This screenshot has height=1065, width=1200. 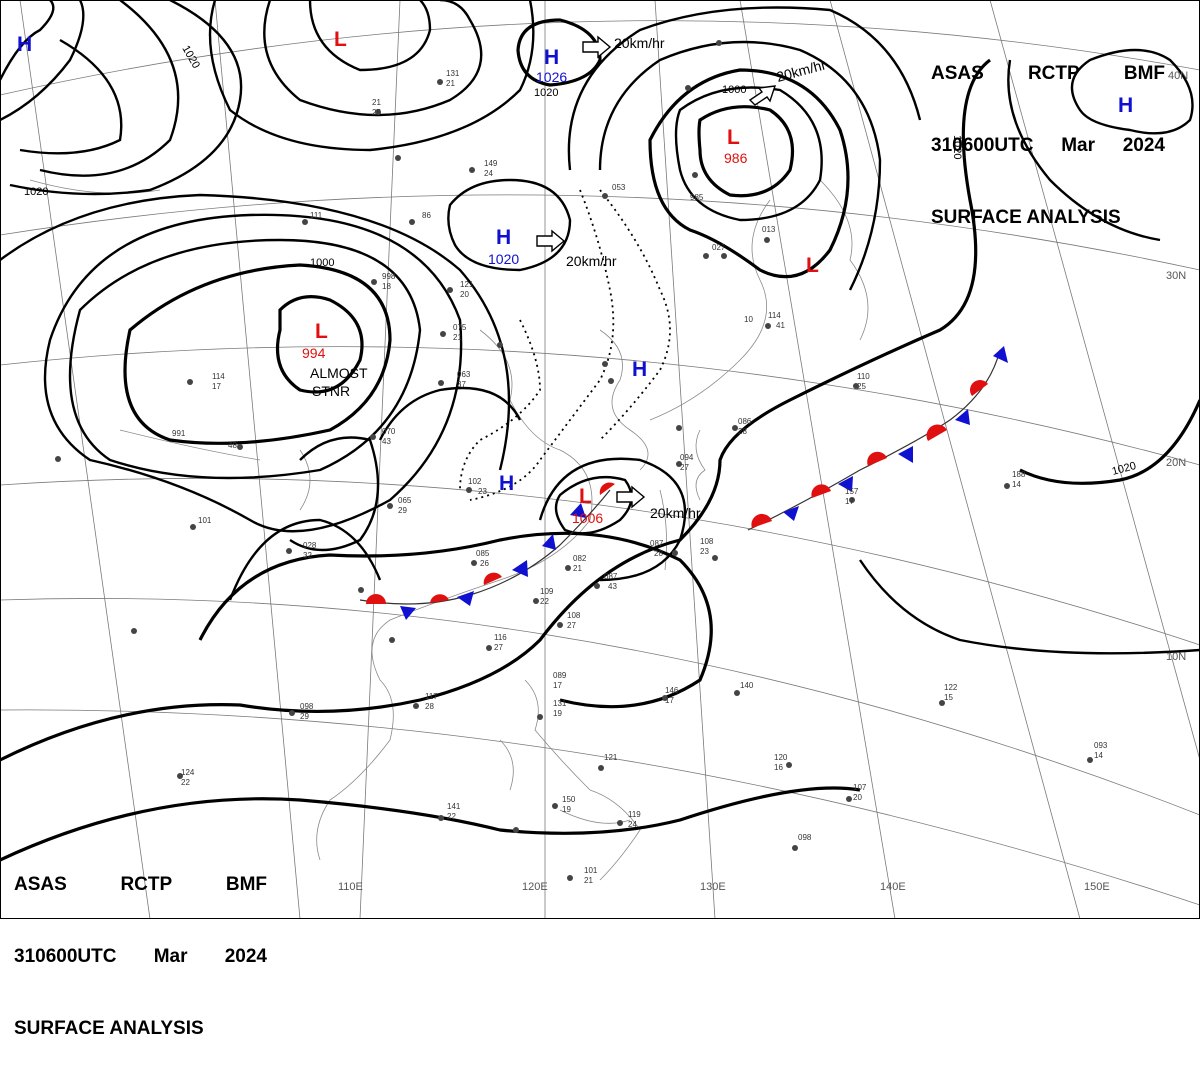 What do you see at coordinates (1101, 745) in the screenshot?
I see `svg-text: 093` at bounding box center [1101, 745].